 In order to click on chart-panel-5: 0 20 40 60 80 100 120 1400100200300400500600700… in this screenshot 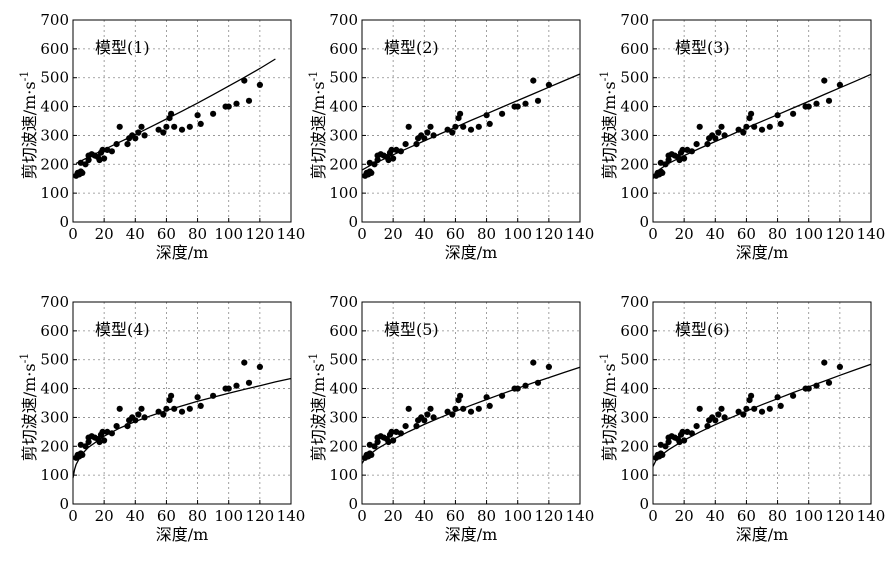, I will do `click(450, 418)`.